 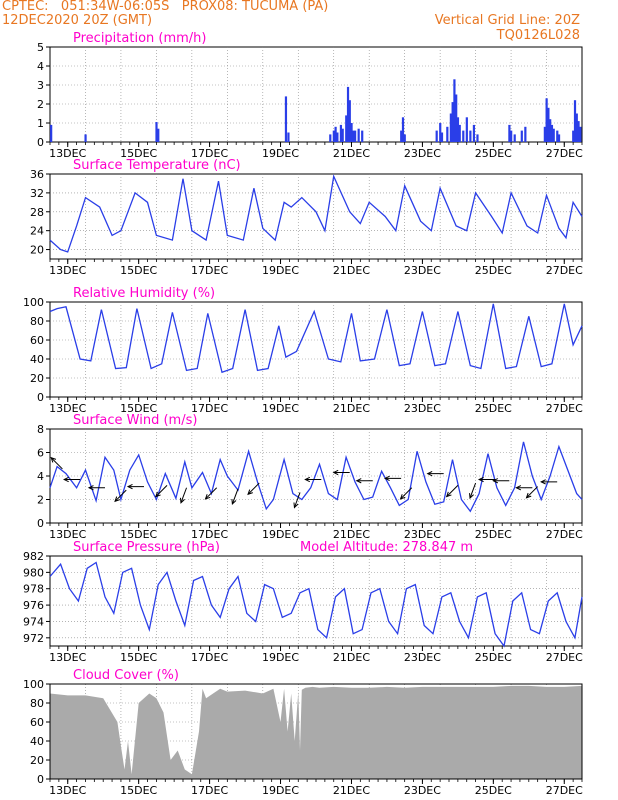 What do you see at coordinates (316, 338) in the screenshot?
I see `rh-line` at bounding box center [316, 338].